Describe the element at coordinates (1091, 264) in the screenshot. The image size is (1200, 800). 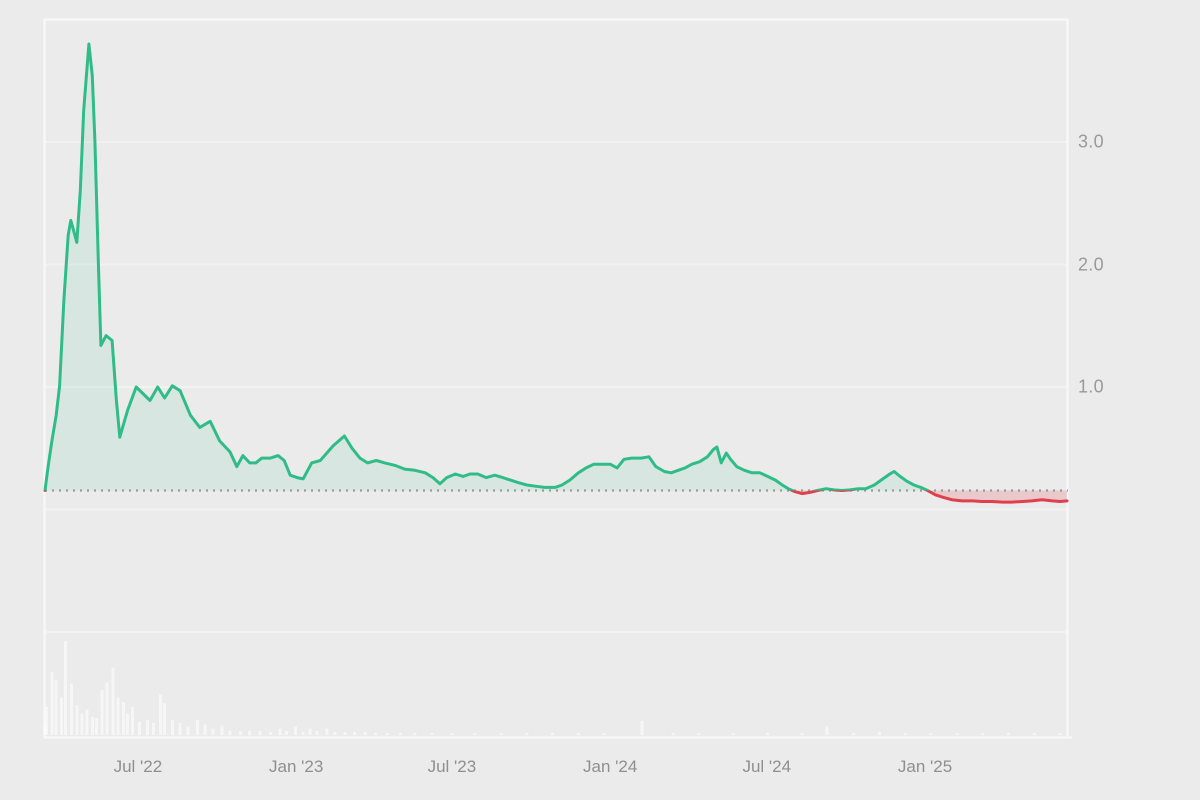
I see `y-axis-label: 2.0` at that location.